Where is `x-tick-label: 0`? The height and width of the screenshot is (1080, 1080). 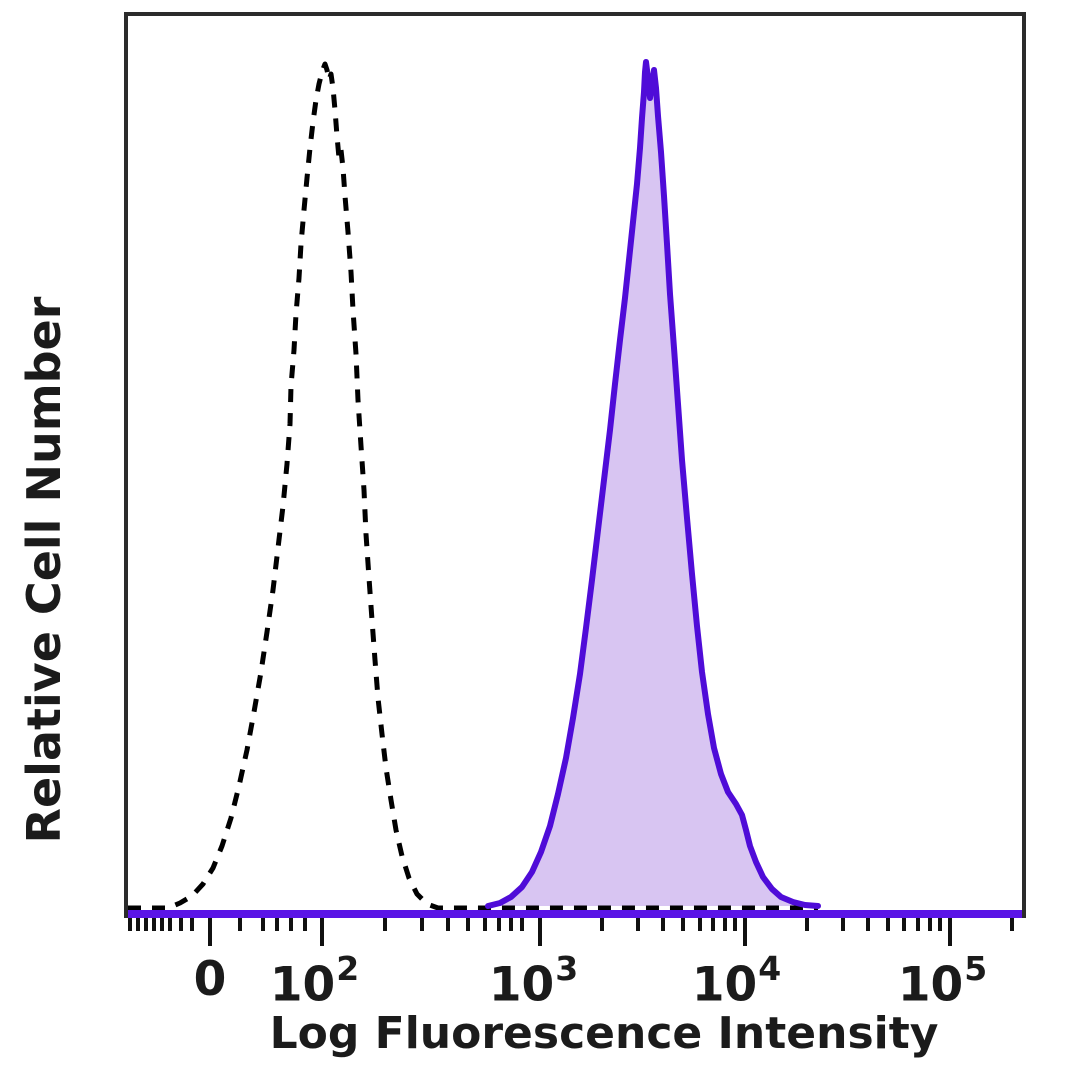
x-tick-label: 0 is located at coordinates (210, 979).